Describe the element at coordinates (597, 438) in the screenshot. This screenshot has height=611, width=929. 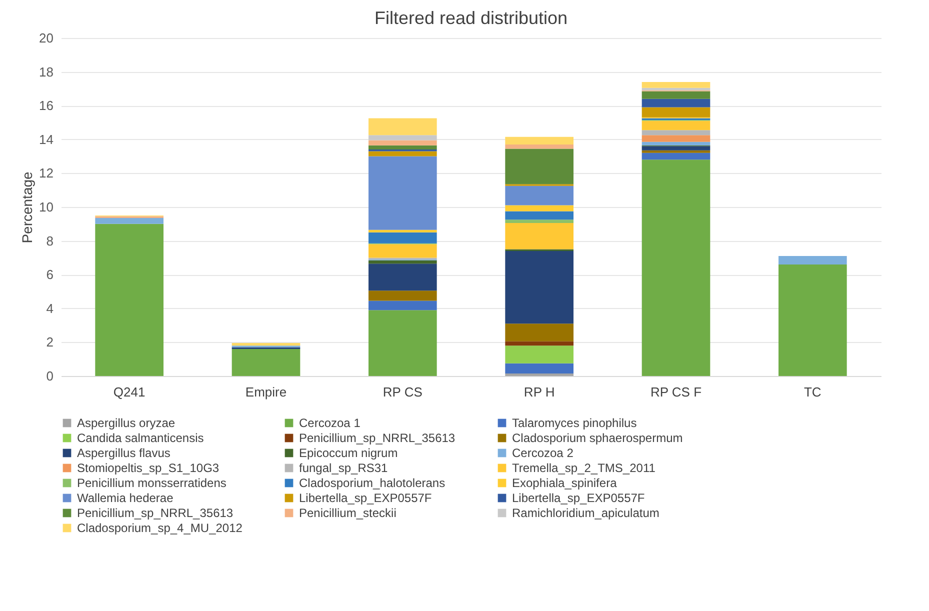
I see `legend-label: Cladosporium sphaerospermum` at that location.